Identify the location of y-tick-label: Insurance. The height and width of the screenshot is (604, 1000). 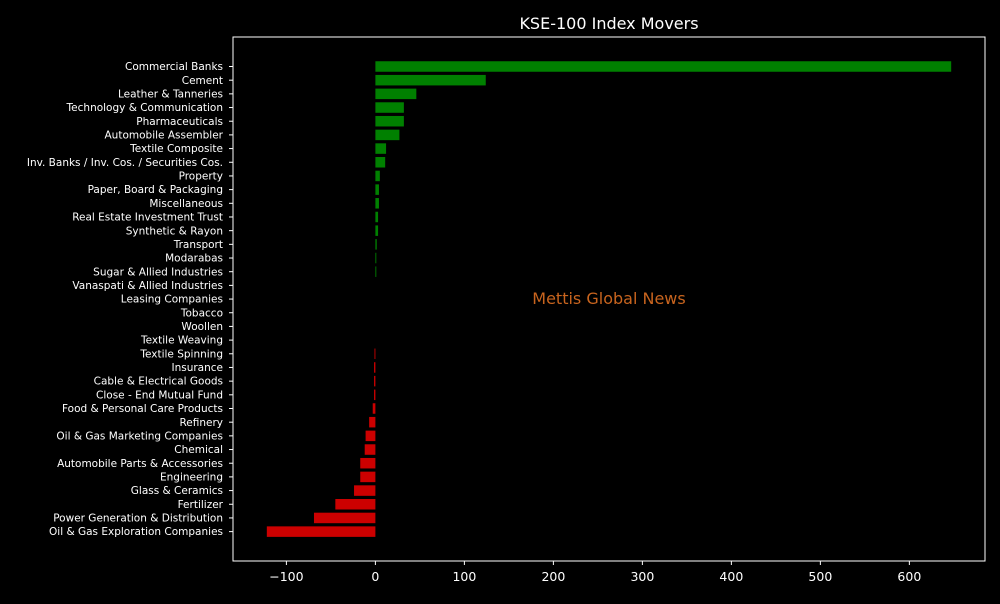
(197, 368).